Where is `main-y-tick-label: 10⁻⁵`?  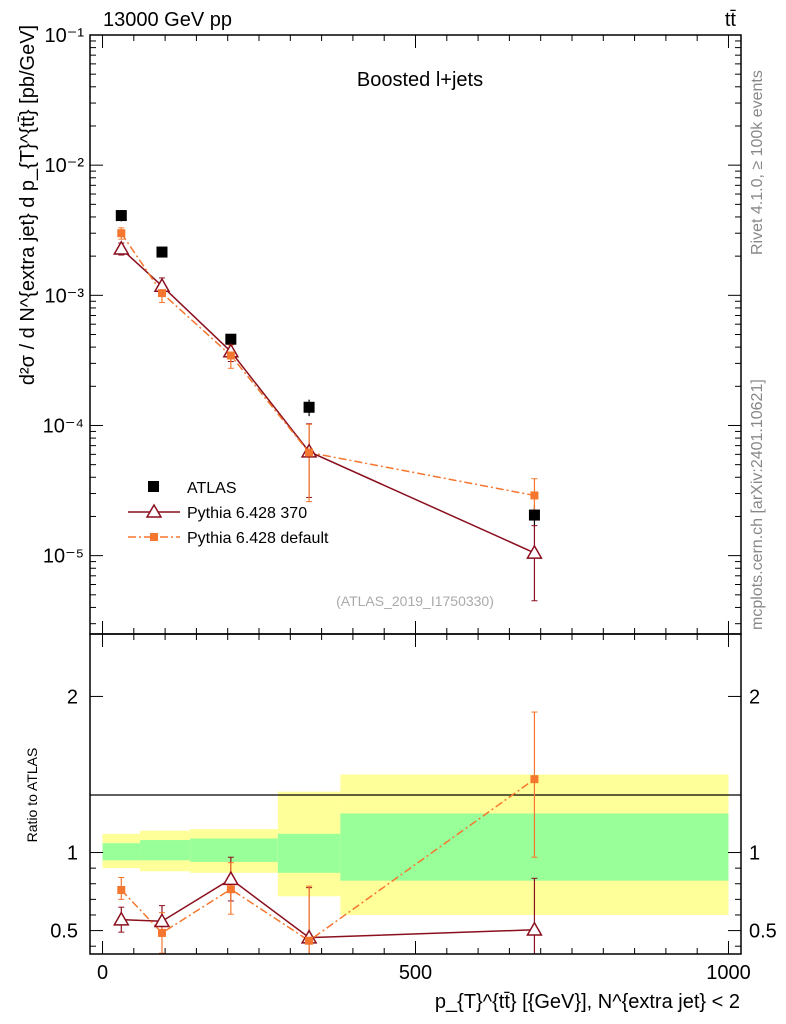
main-y-tick-label: 10⁻⁵ is located at coordinates (63, 557).